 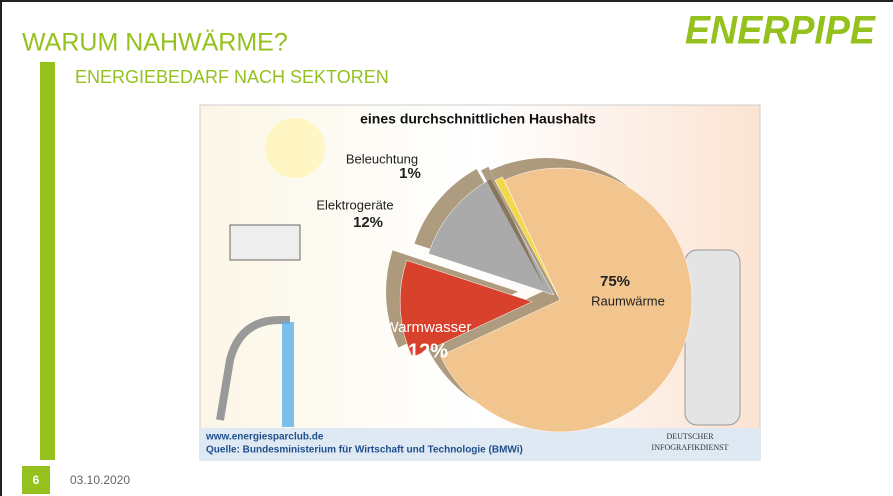 What do you see at coordinates (712, 337) in the screenshot?
I see `radiator` at bounding box center [712, 337].